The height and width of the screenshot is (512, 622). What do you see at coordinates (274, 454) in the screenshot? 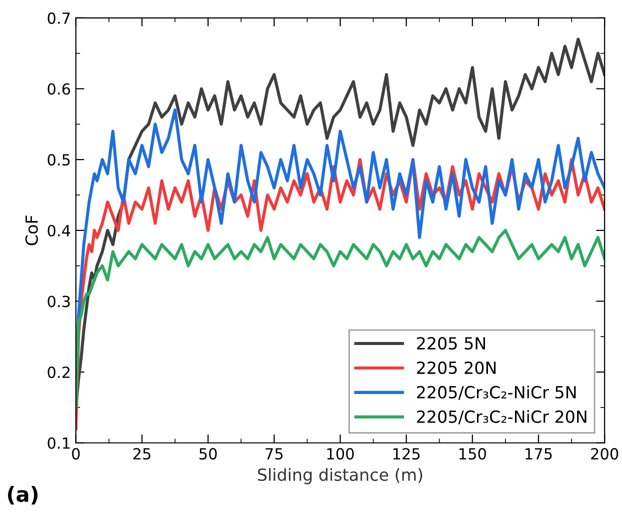
I see `x-tick-label: 75` at bounding box center [274, 454].